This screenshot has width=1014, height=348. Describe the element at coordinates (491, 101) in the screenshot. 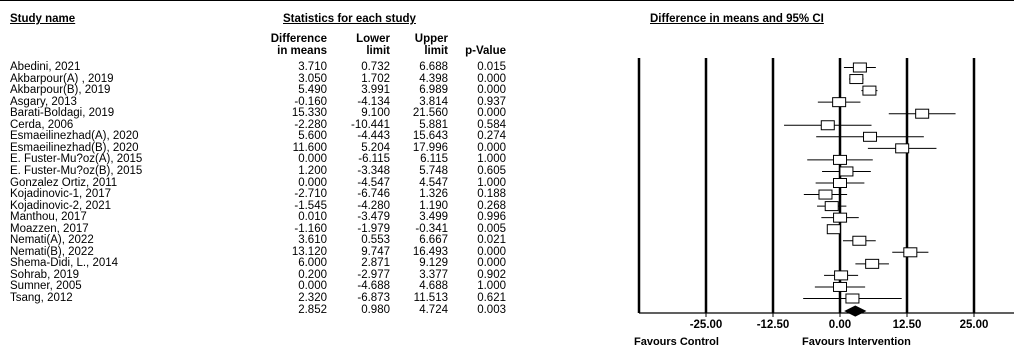

I see `p-value-cell: 0.937` at that location.